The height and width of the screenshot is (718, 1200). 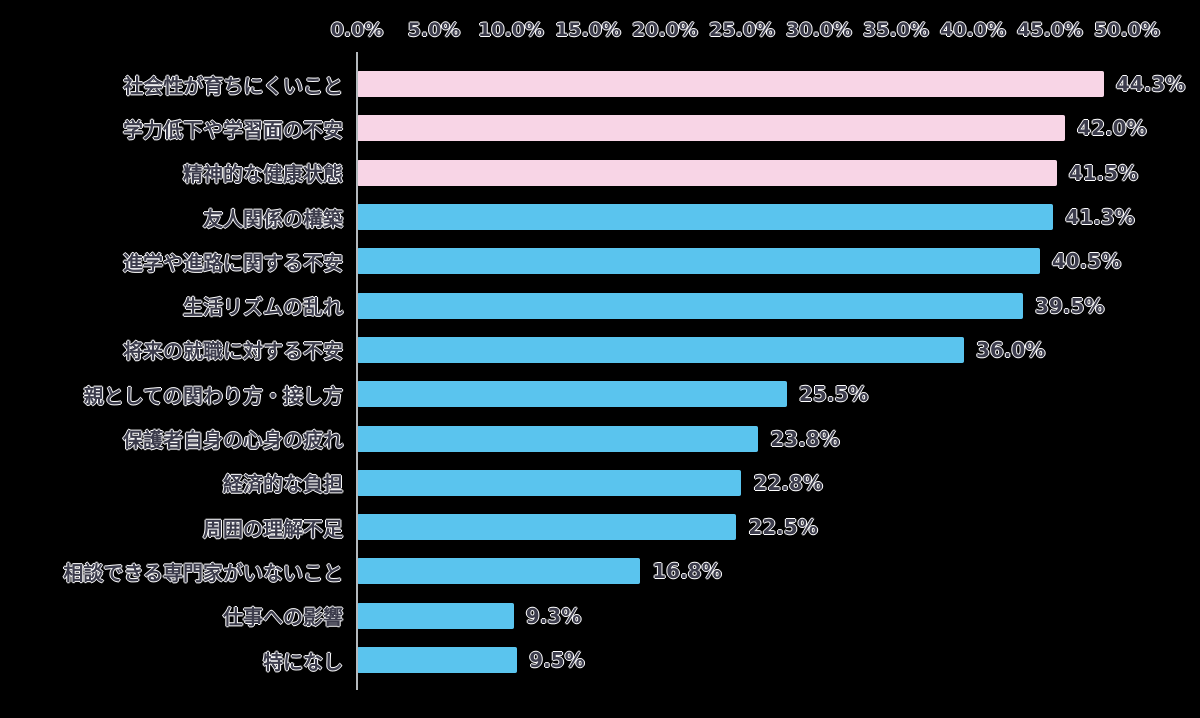 I want to click on bar-track: 39.5%, so click(x=778, y=305).